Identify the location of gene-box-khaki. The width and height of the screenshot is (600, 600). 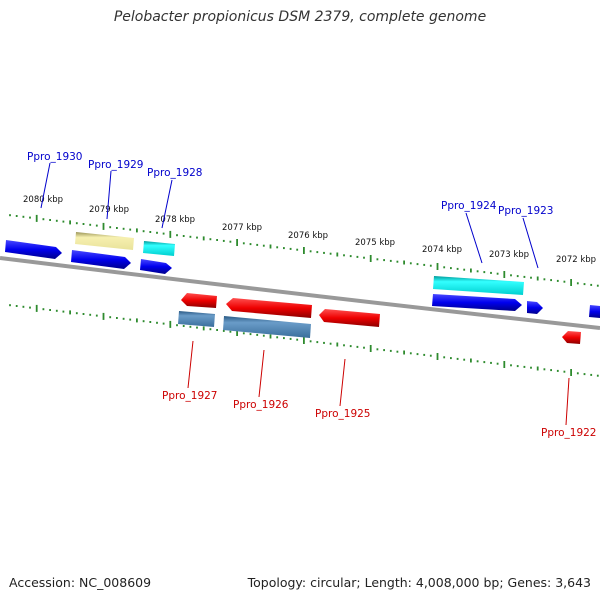
(104, 241).